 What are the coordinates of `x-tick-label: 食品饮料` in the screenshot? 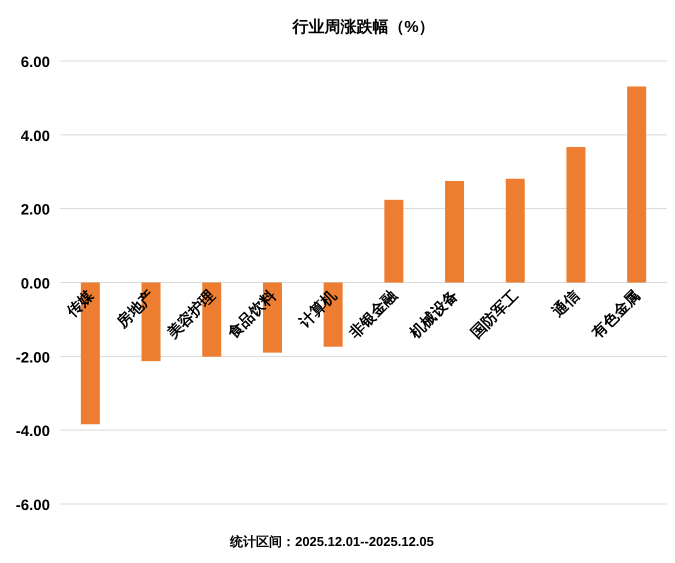 It's located at (252, 314).